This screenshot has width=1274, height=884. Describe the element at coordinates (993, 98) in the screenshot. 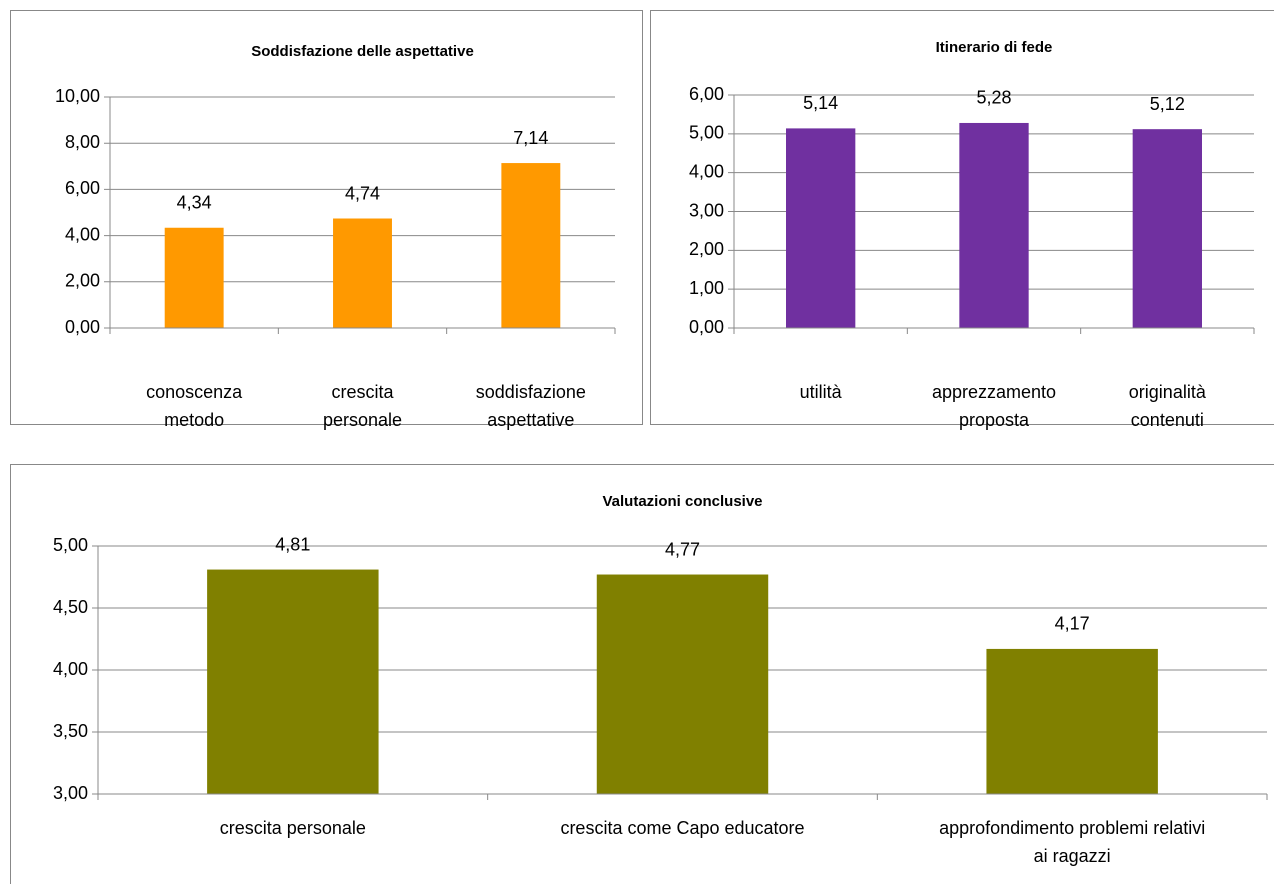

I see `data-label: 5,28` at that location.